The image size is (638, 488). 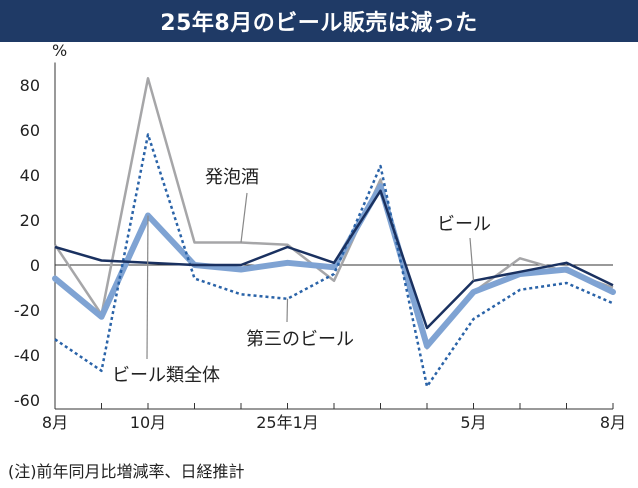 I want to click on footnote: (注)前年同月比増減率、日経推計, so click(x=126, y=471).